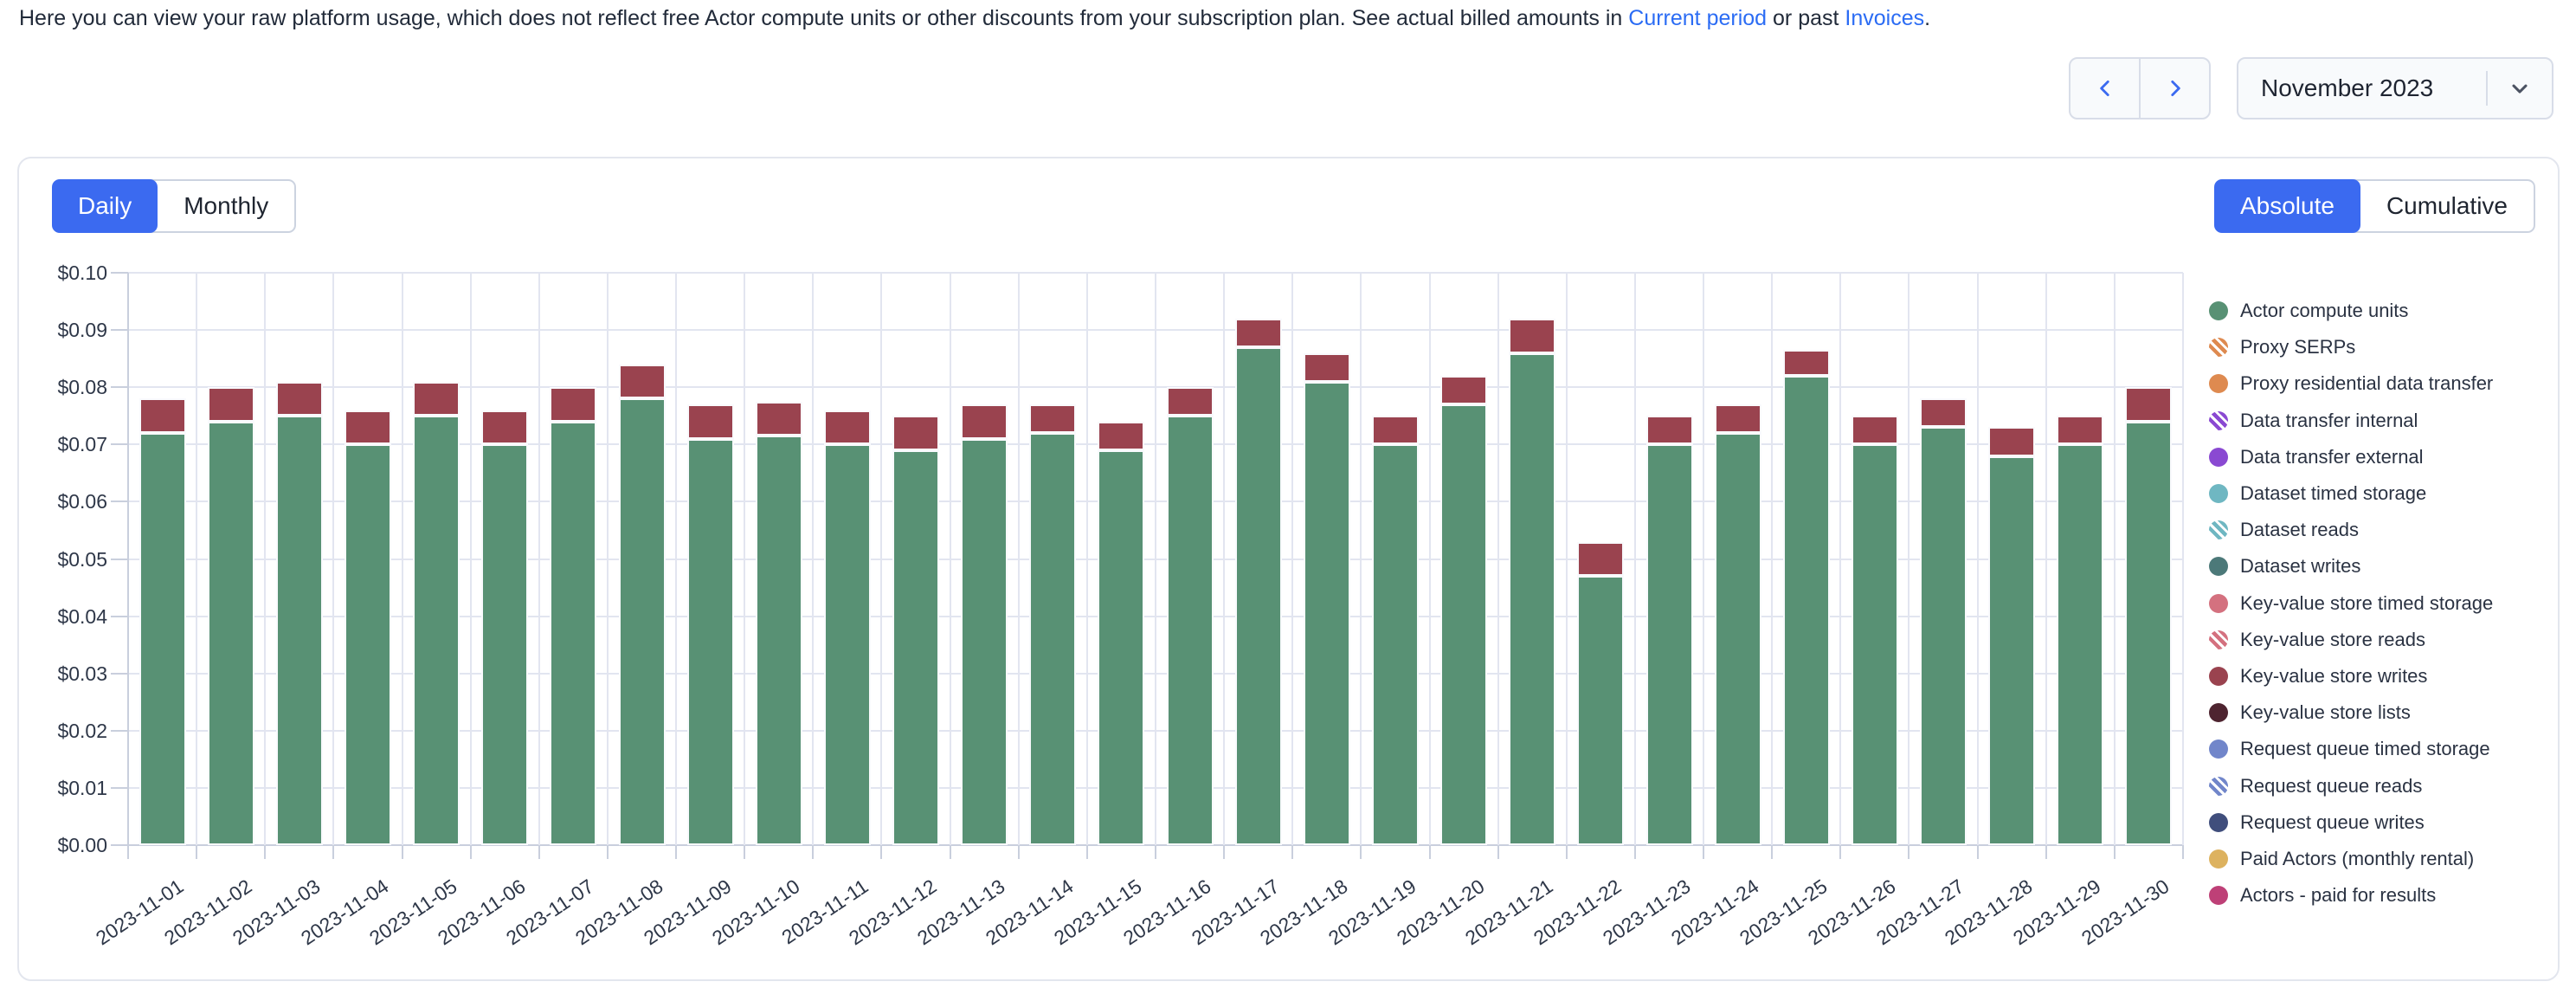  What do you see at coordinates (1698, 18) in the screenshot?
I see `current-period-link: Current period` at bounding box center [1698, 18].